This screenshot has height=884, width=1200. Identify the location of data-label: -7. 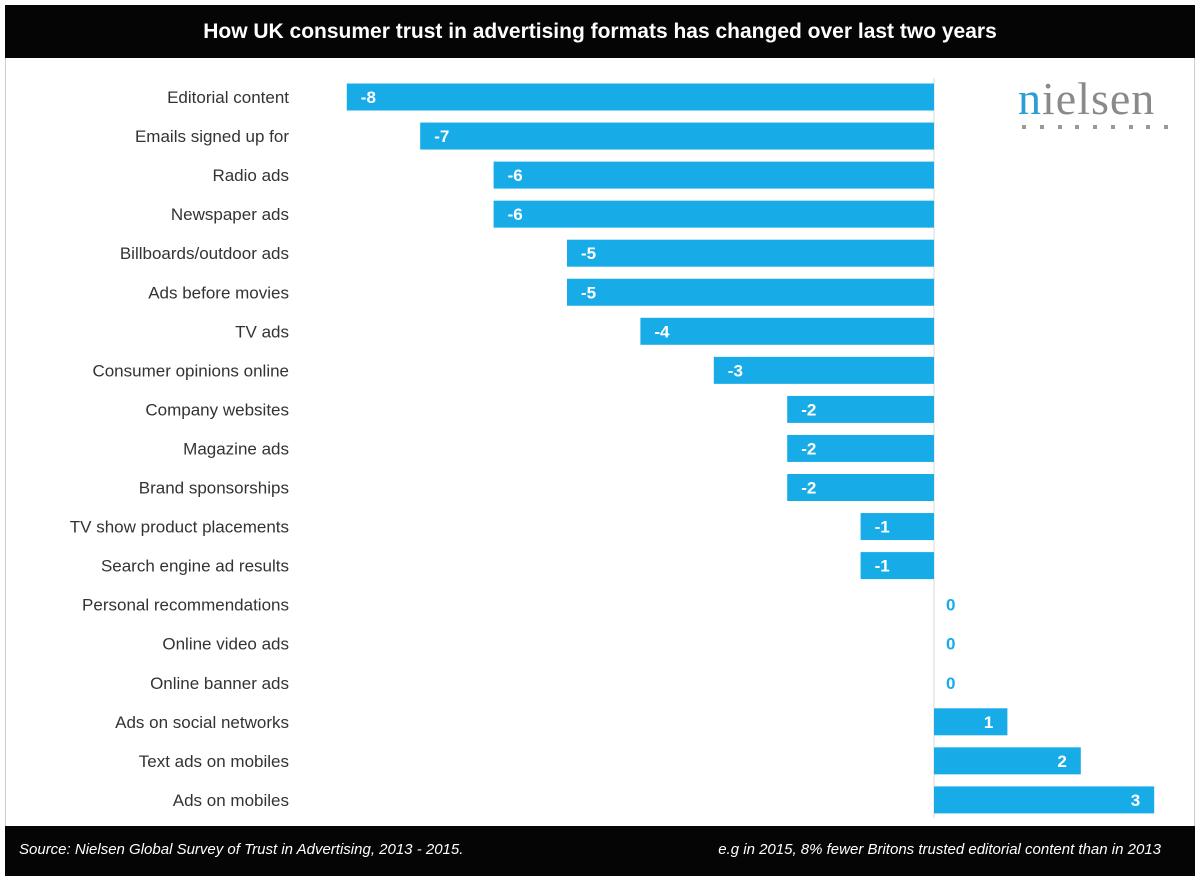
(441, 136).